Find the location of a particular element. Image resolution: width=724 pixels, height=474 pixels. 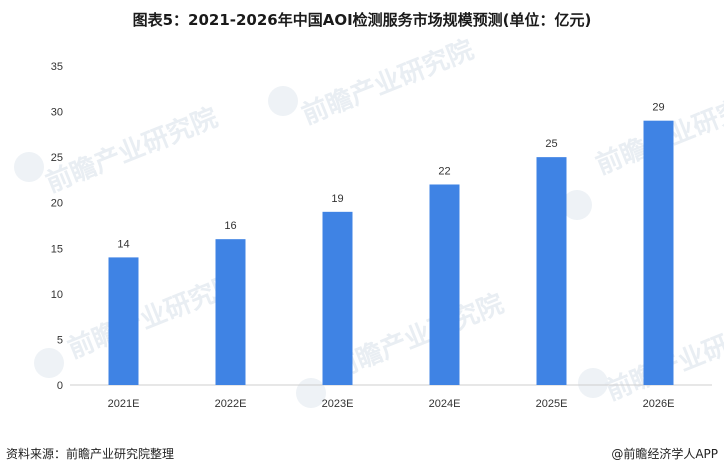

y-tick-label: 25 is located at coordinates (57, 158).